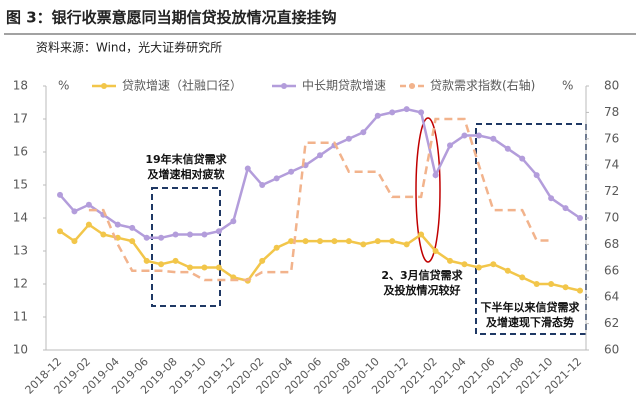  I want to click on y2-tick-label: 60, so click(611, 350).